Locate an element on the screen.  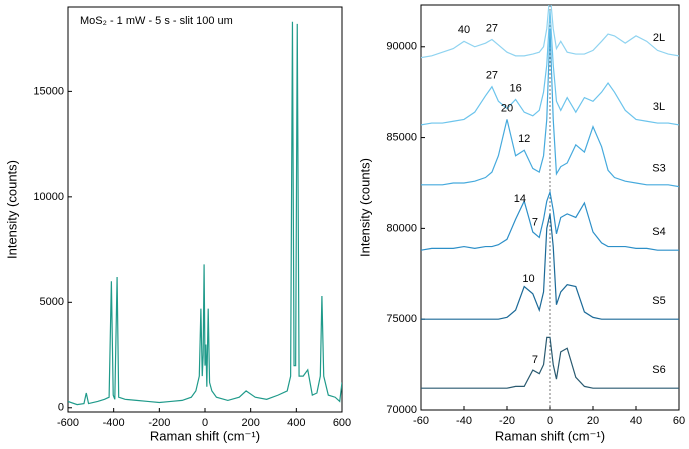
x-tick-label: 400 is located at coordinates (296, 423).